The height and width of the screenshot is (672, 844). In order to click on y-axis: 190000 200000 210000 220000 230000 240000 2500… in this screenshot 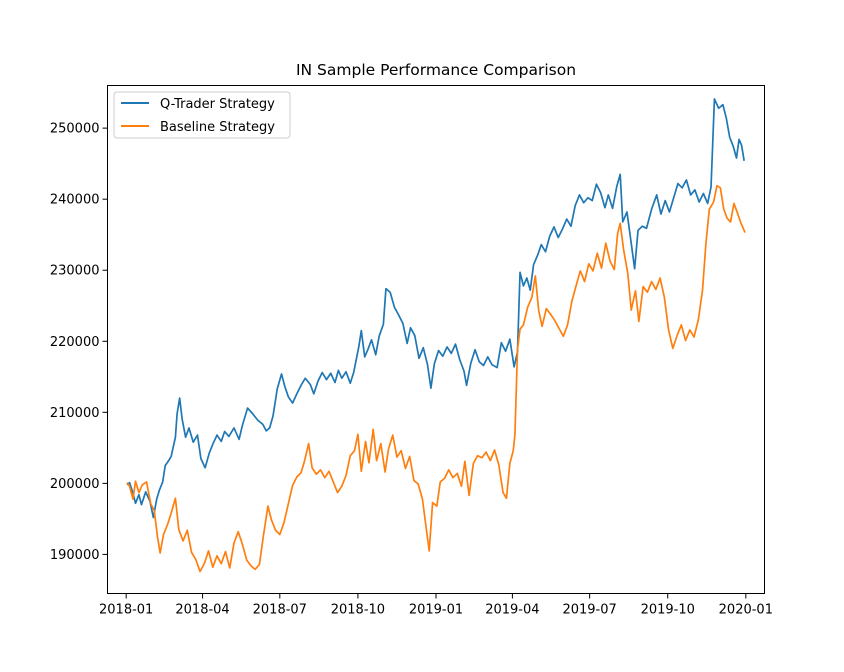, I will do `click(79, 342)`.